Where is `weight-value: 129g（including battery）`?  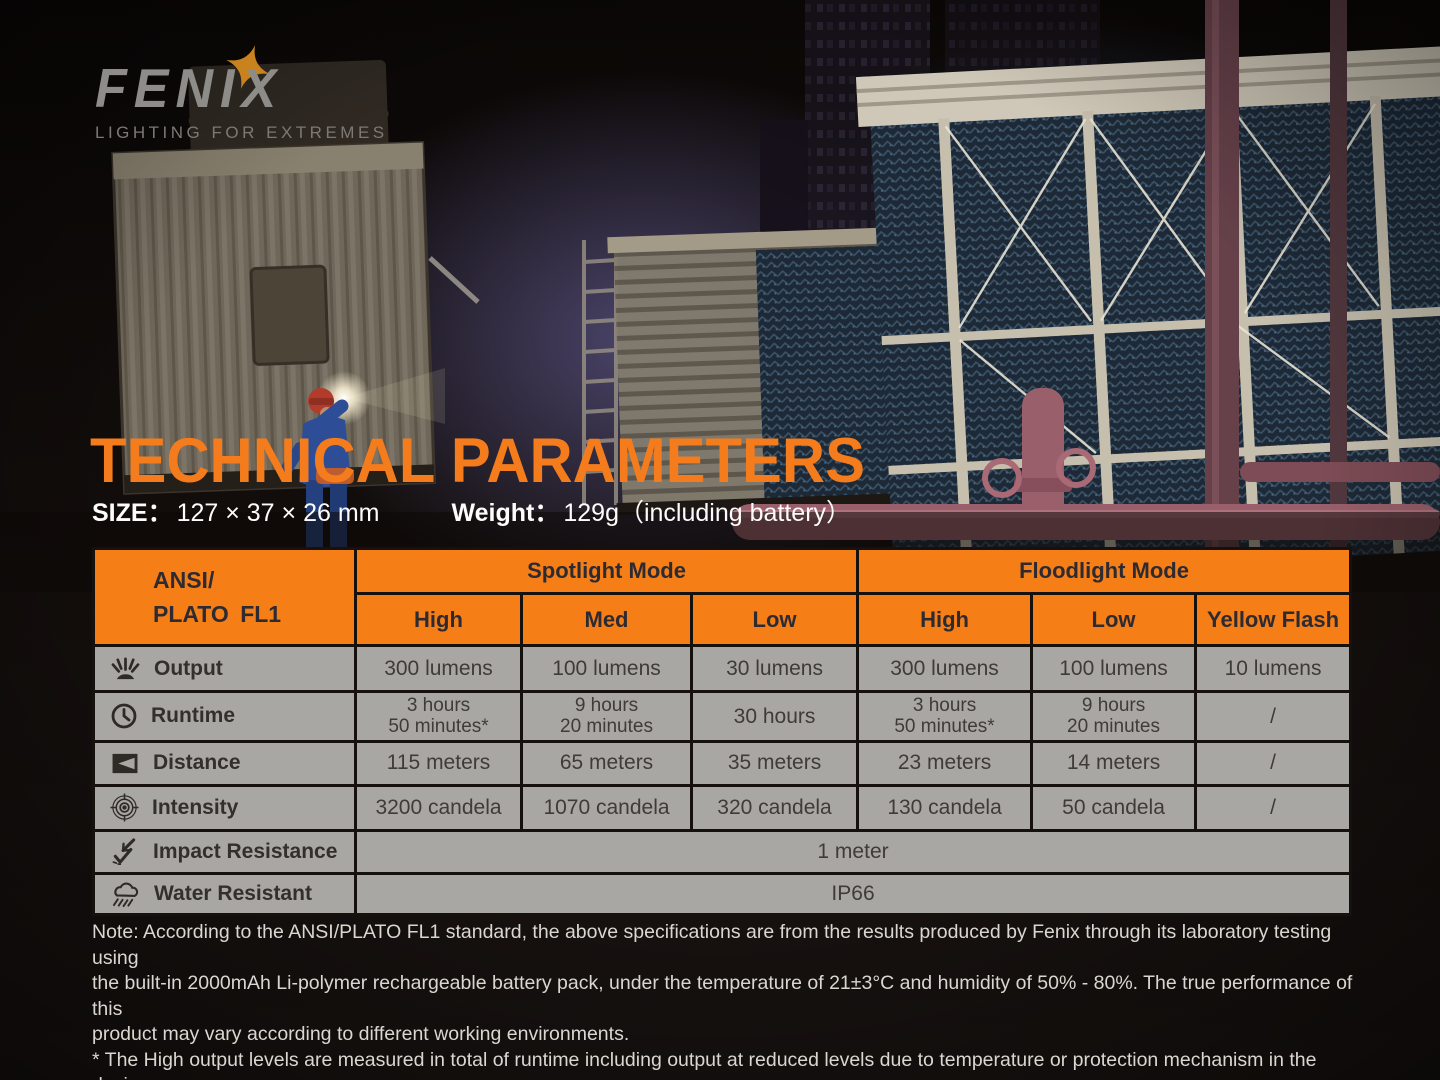
weight-value: 129g（including battery） is located at coordinates (707, 513).